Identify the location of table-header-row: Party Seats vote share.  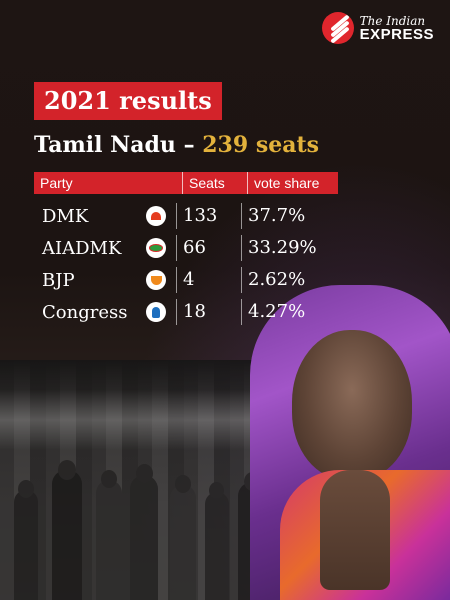
(186, 183).